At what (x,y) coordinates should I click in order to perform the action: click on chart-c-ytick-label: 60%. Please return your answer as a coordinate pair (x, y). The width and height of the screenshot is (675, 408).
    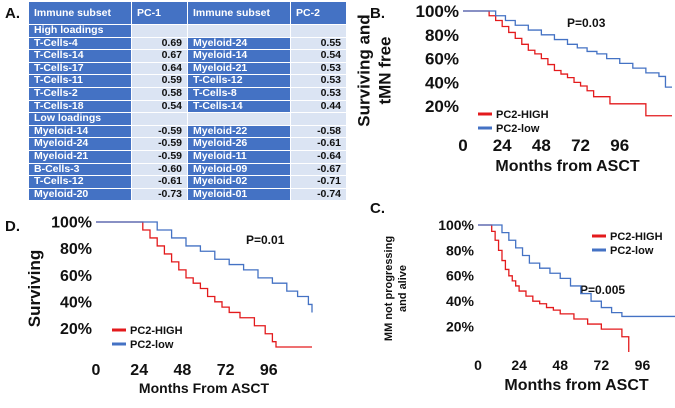
    Looking at the image, I should click on (460, 276).